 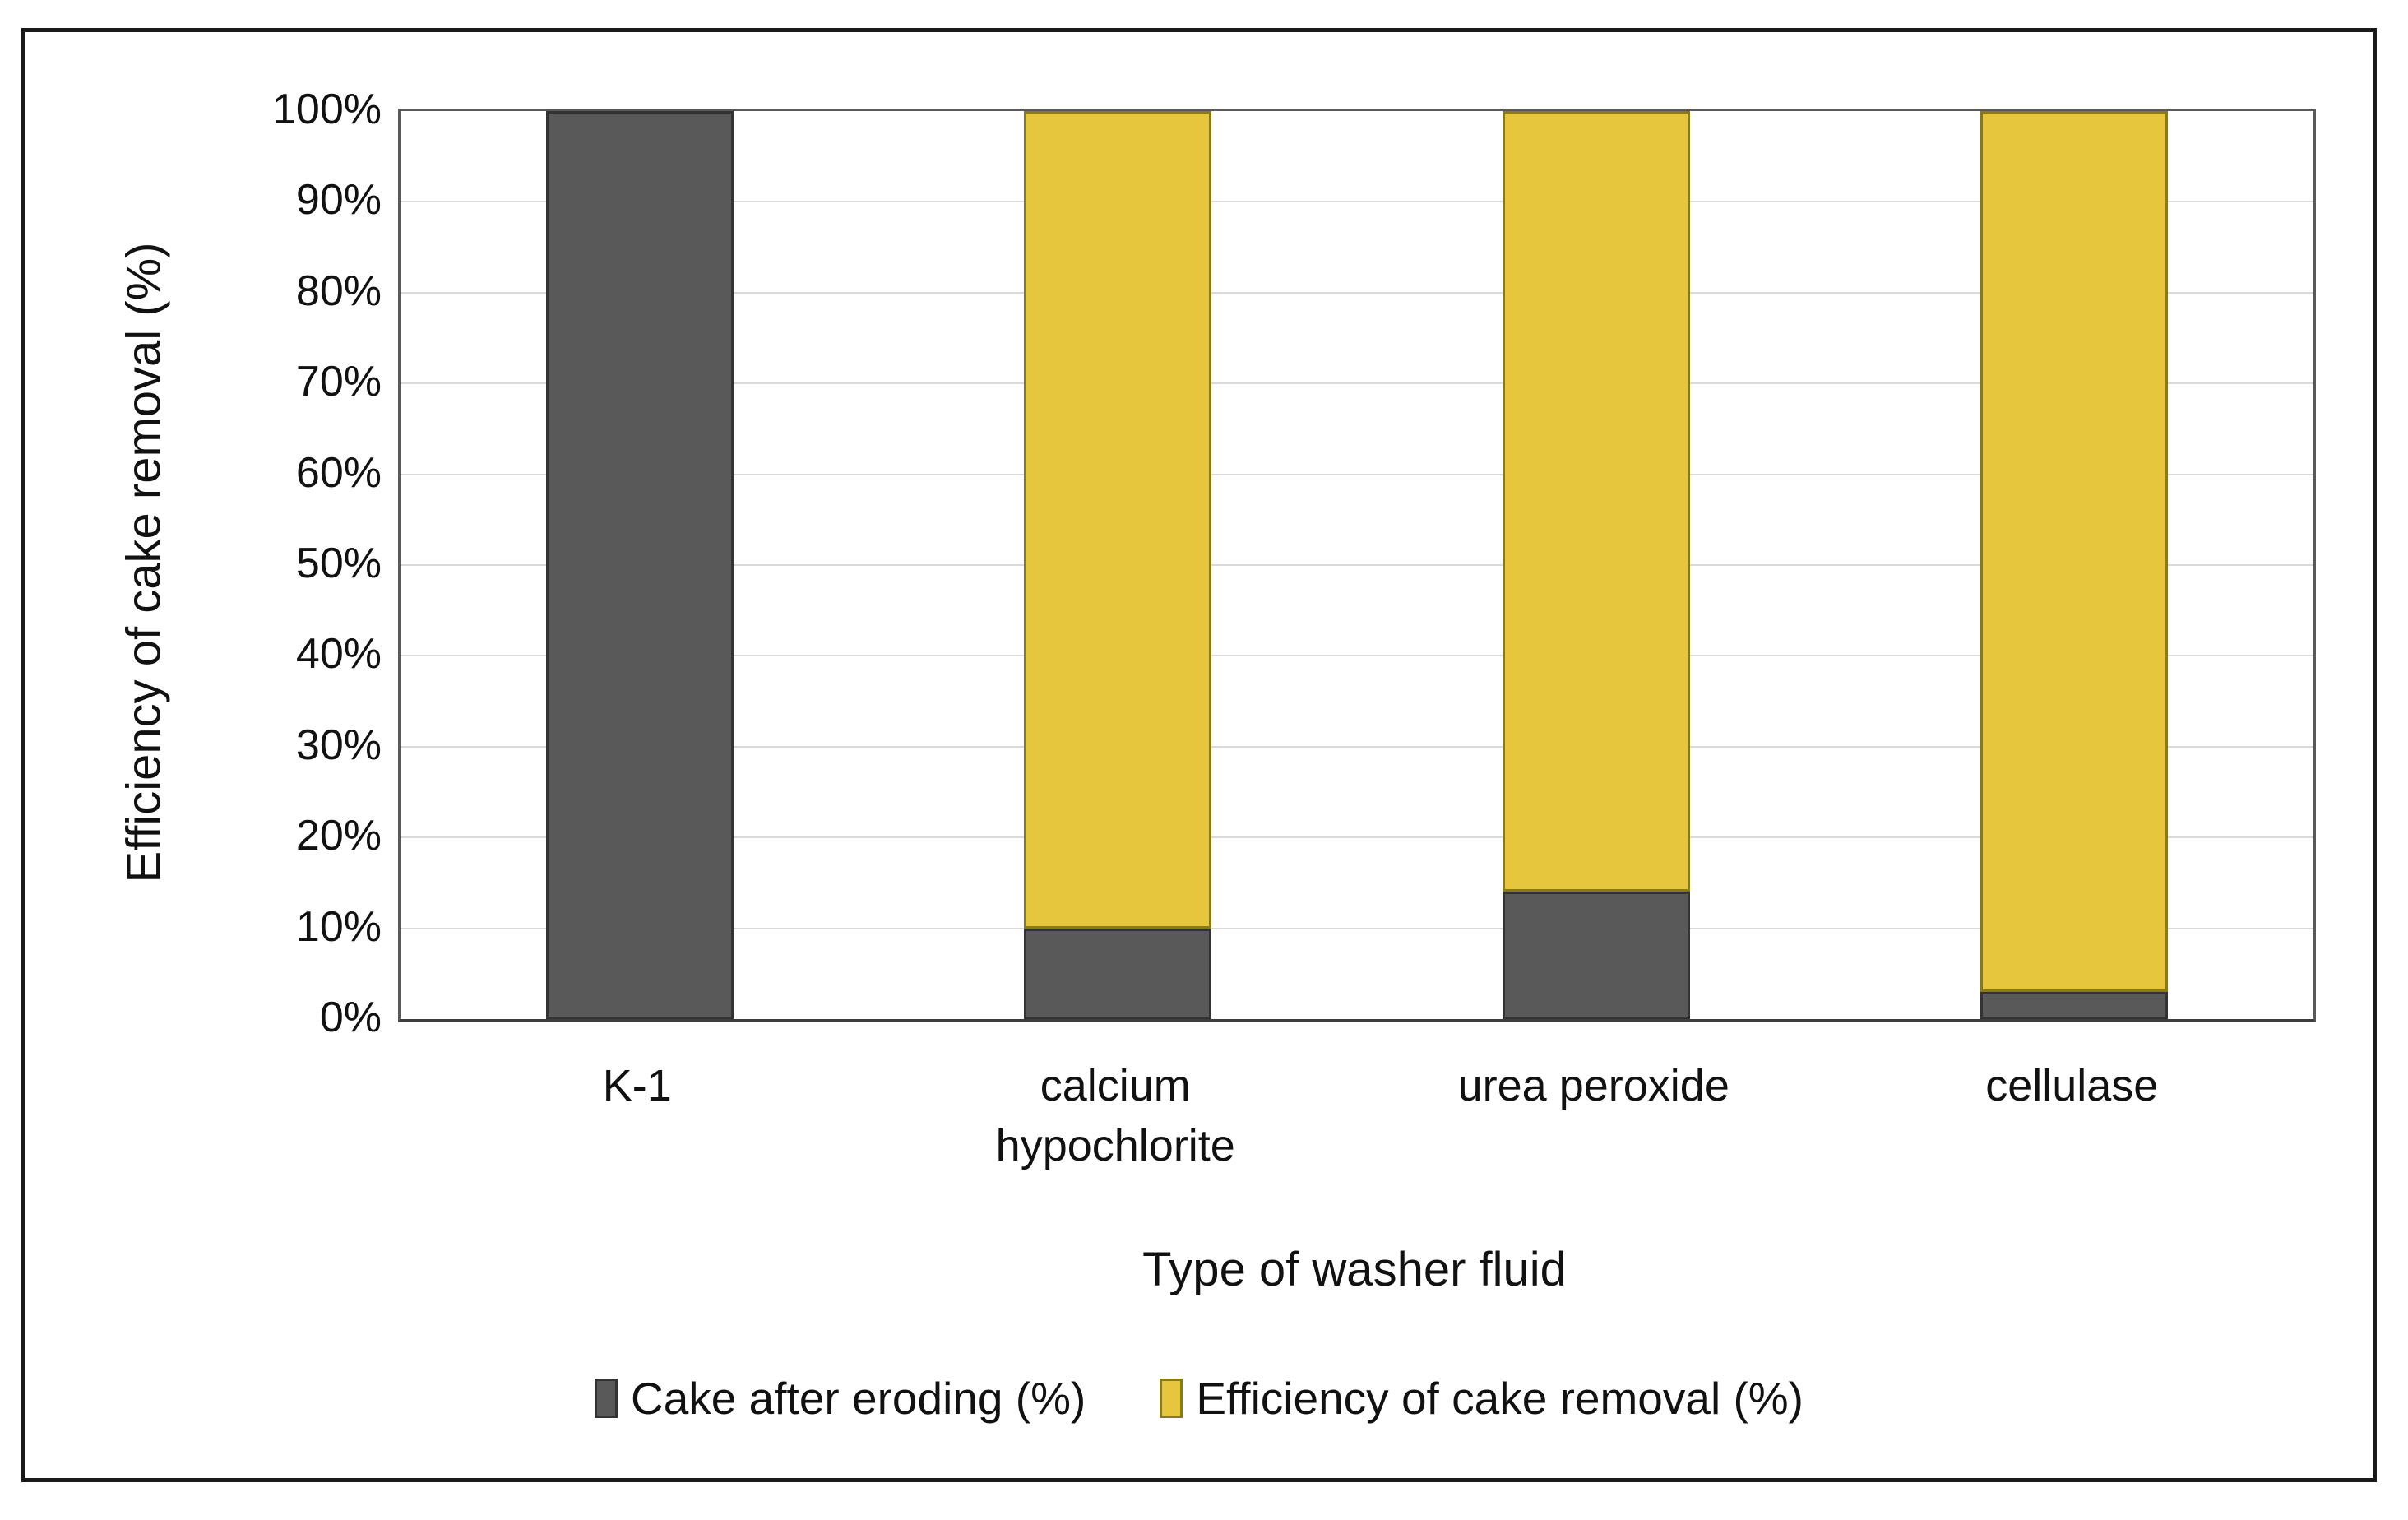 What do you see at coordinates (338, 836) in the screenshot?
I see `y-tick-label-20: 20%` at bounding box center [338, 836].